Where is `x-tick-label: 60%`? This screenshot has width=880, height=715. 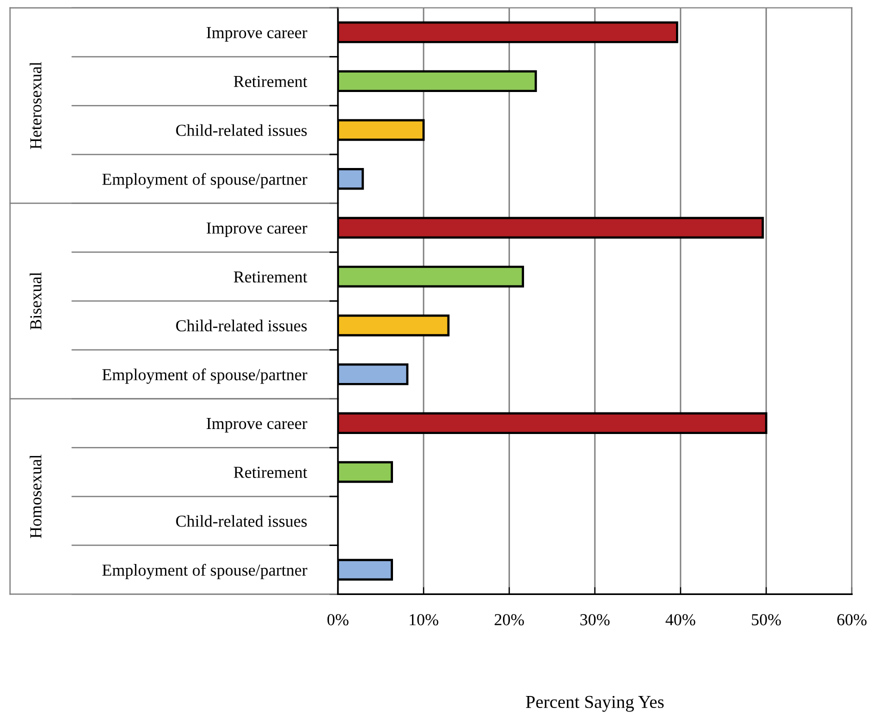
x-tick-label: 60% is located at coordinates (852, 620).